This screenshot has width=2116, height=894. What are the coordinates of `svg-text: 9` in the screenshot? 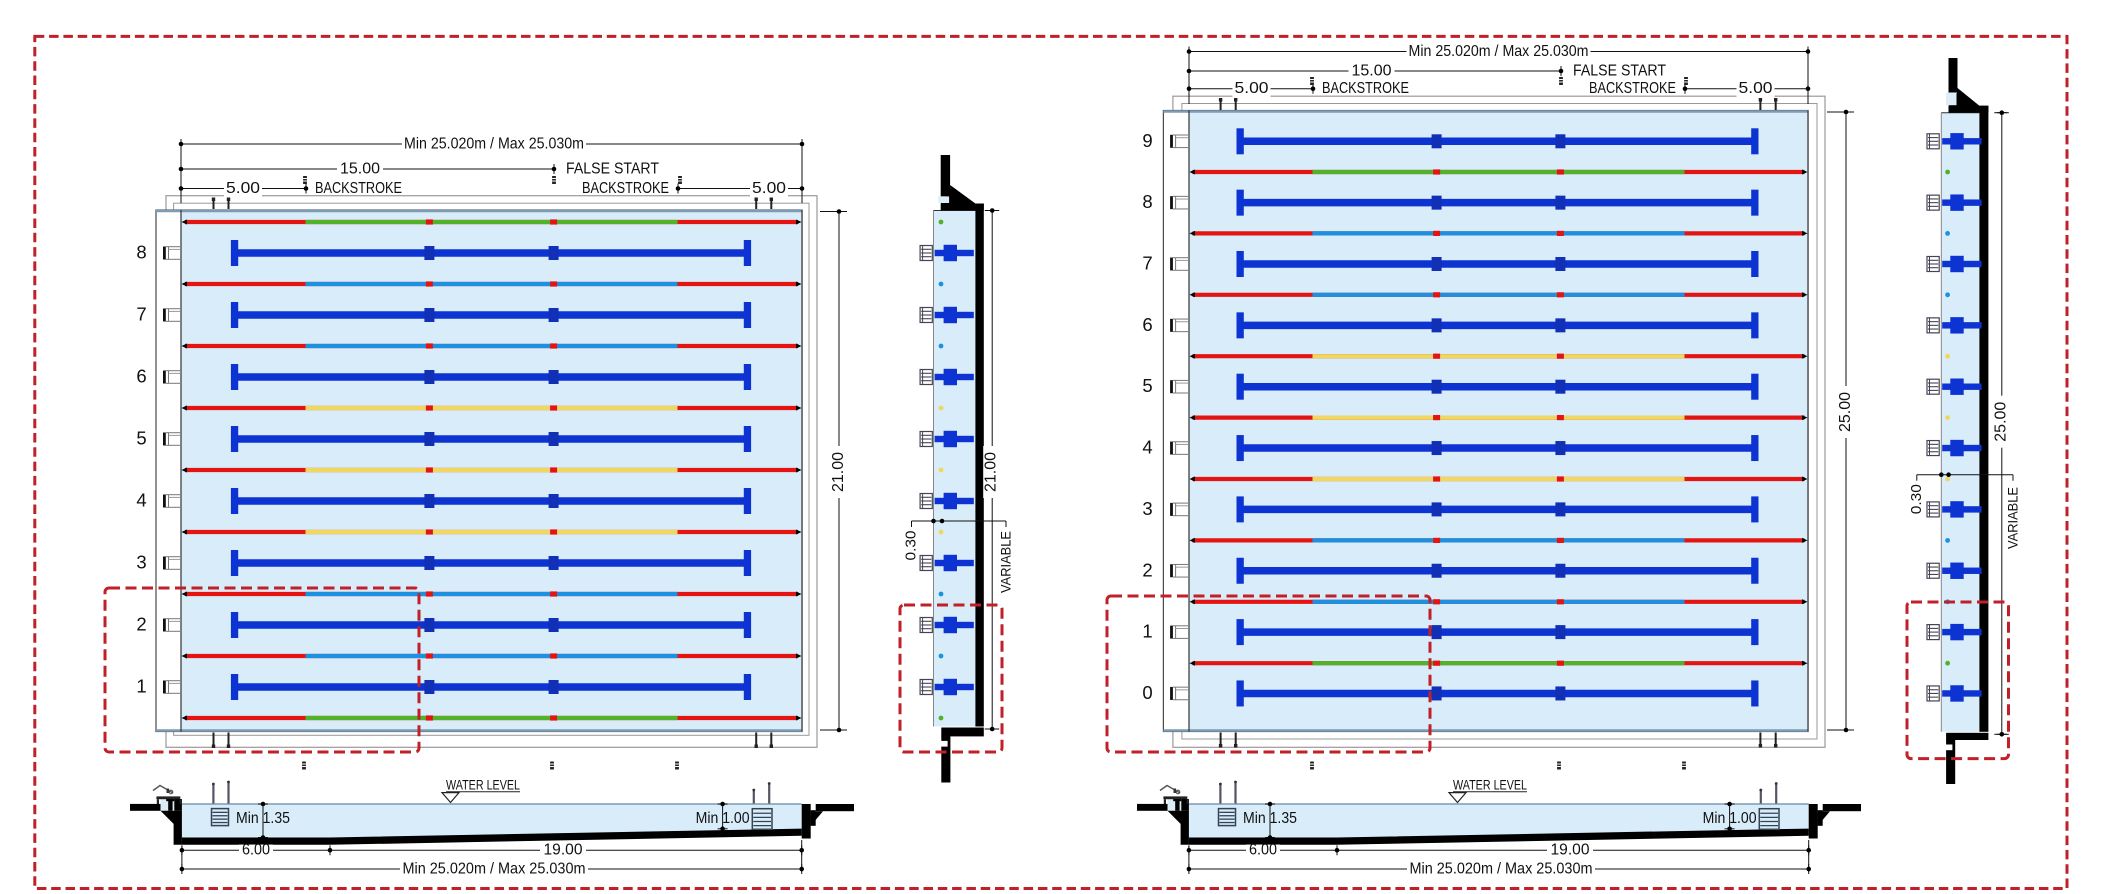 It's located at (1147, 140).